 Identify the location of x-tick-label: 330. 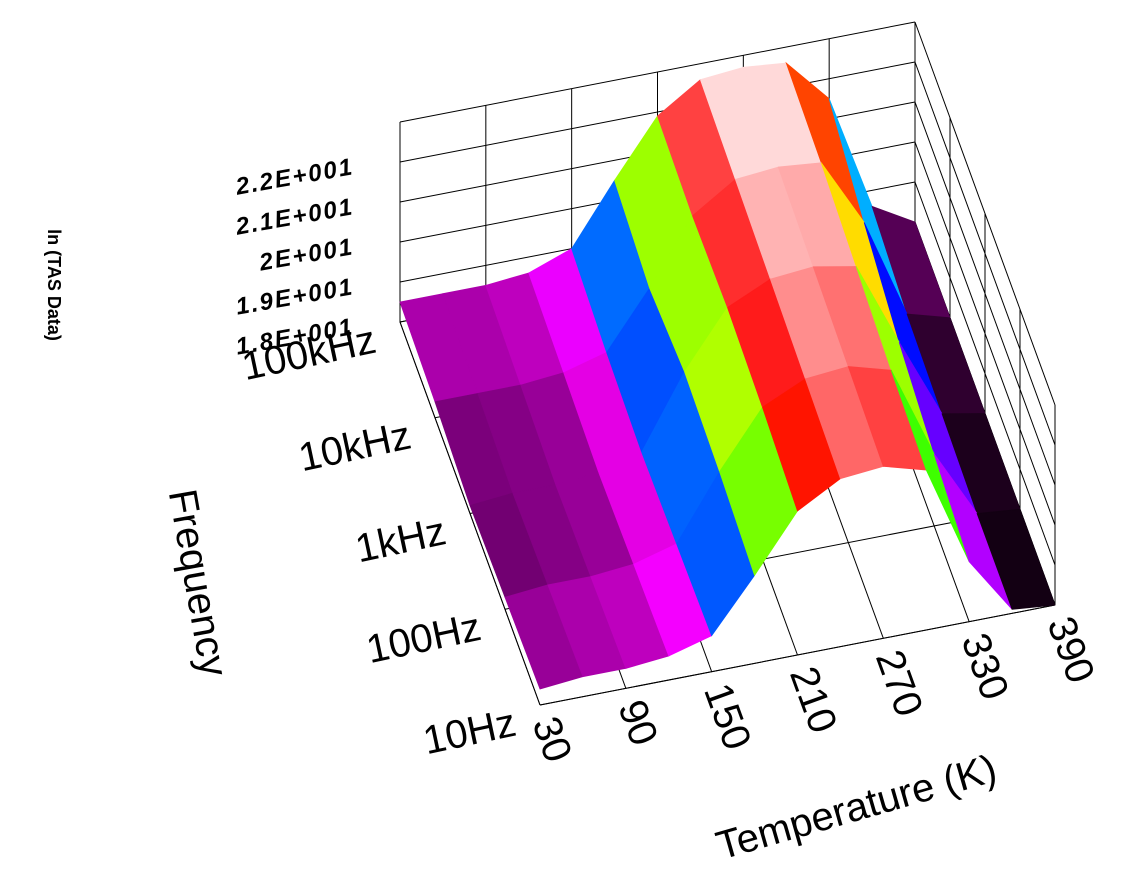
(985, 667).